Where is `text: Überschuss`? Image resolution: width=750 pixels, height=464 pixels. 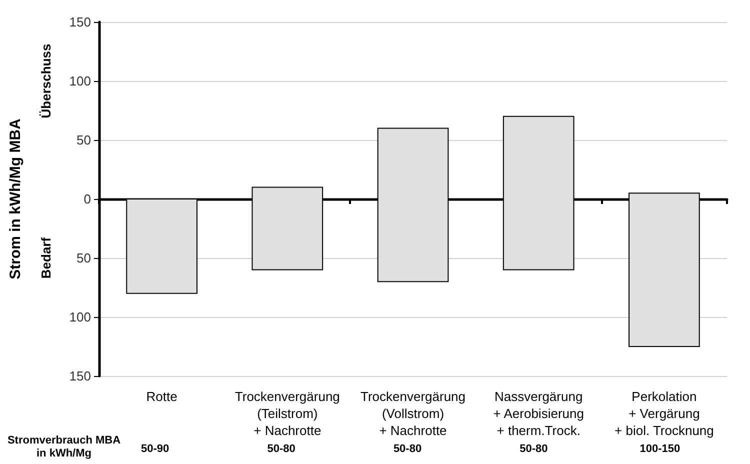 text: Überschuss is located at coordinates (46, 81).